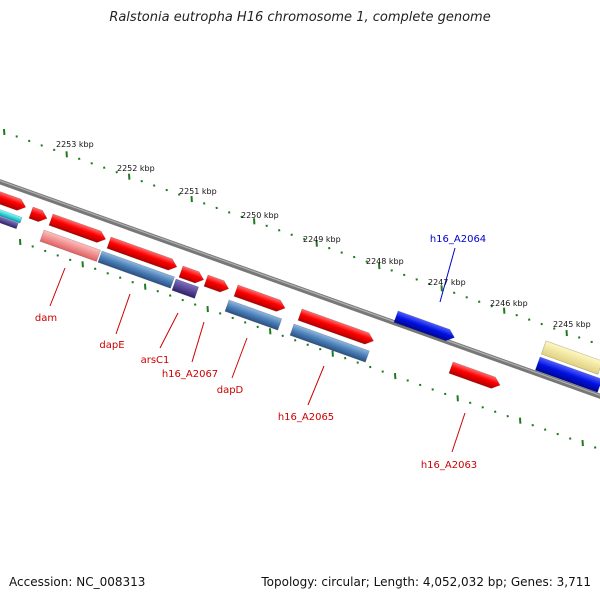 The width and height of the screenshot is (600, 600). Describe the element at coordinates (111, 345) in the screenshot. I see `gene-label-dapE: dapE` at that location.